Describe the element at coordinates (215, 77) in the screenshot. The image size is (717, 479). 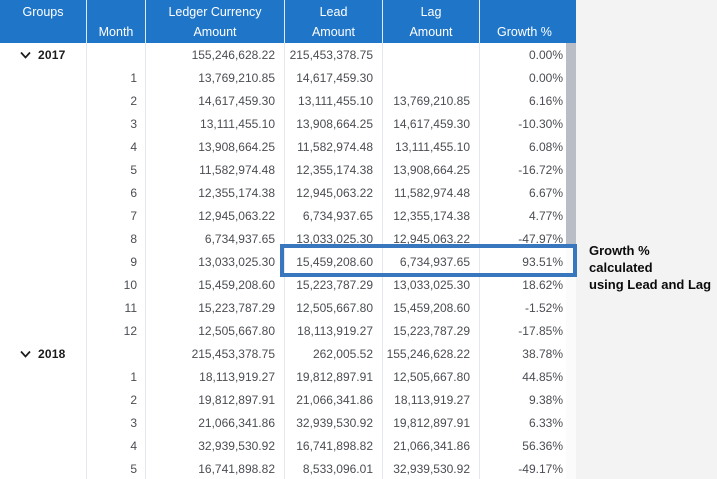
I see `ledger-amount-cell: 13,769,210.85` at that location.